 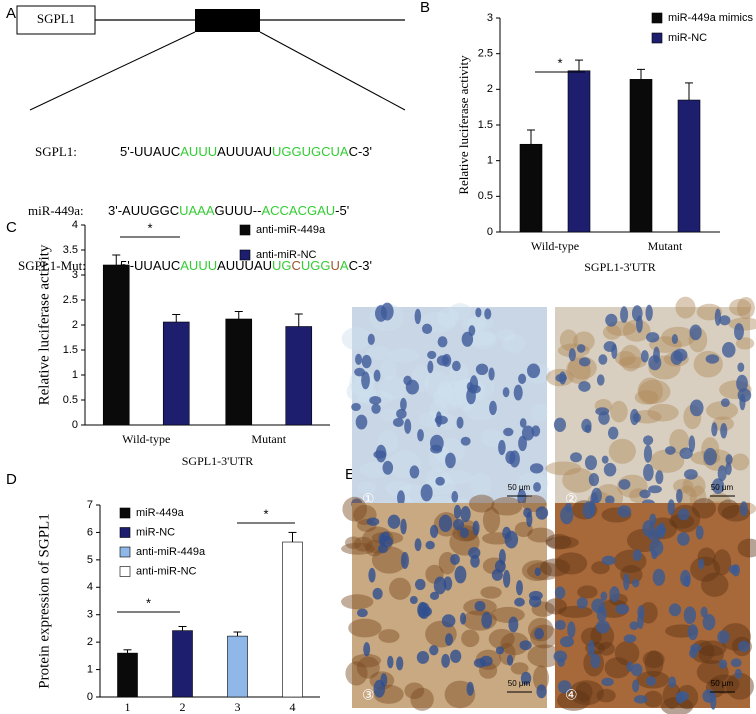 I want to click on x-tick-label: 1, so click(x=128, y=707).